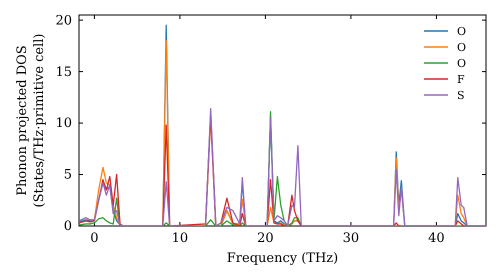 The height and width of the screenshot is (280, 500). What do you see at coordinates (180, 238) in the screenshot?
I see `x-tick-label: 10` at bounding box center [180, 238].